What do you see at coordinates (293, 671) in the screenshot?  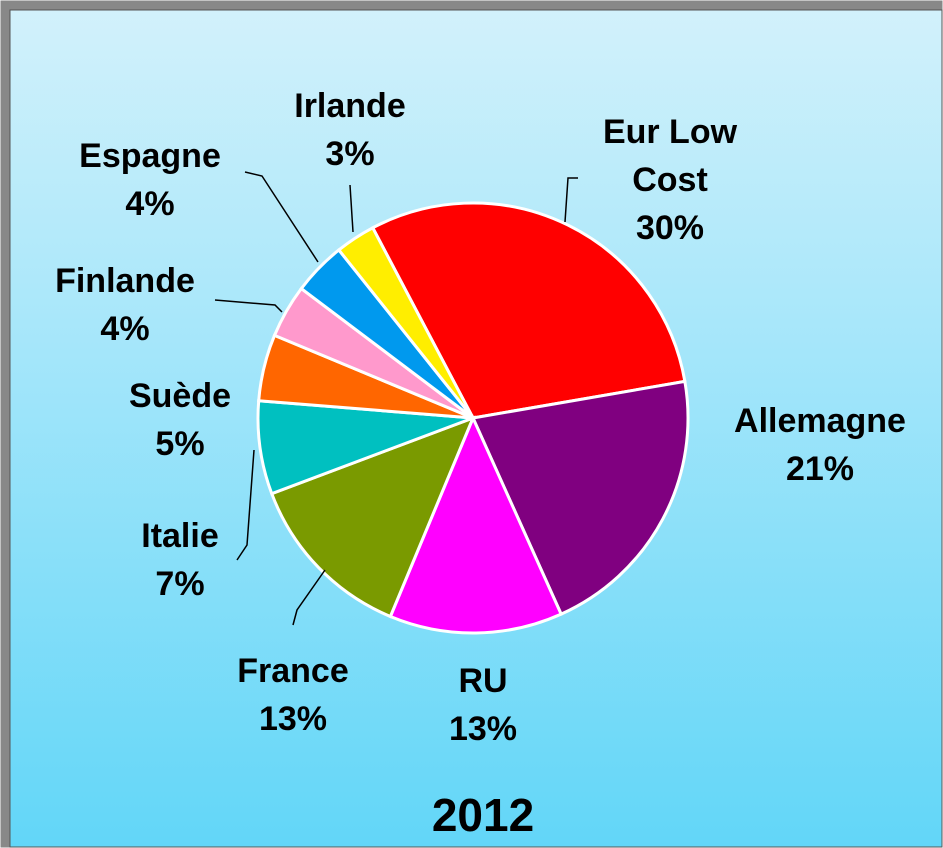 I see `category-label: France` at bounding box center [293, 671].